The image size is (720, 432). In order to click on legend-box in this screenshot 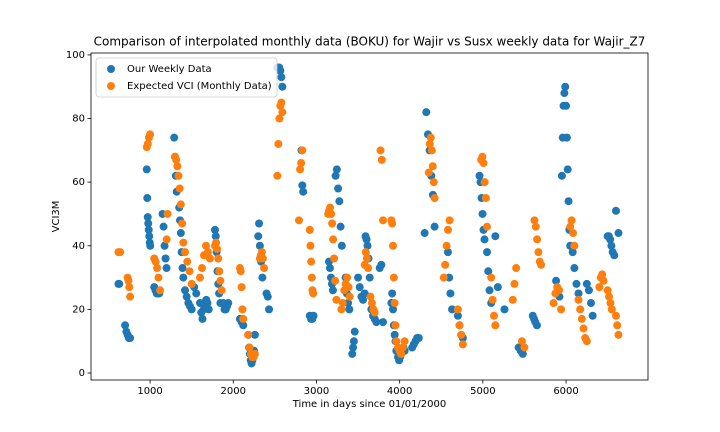, I will do `click(186, 77)`.